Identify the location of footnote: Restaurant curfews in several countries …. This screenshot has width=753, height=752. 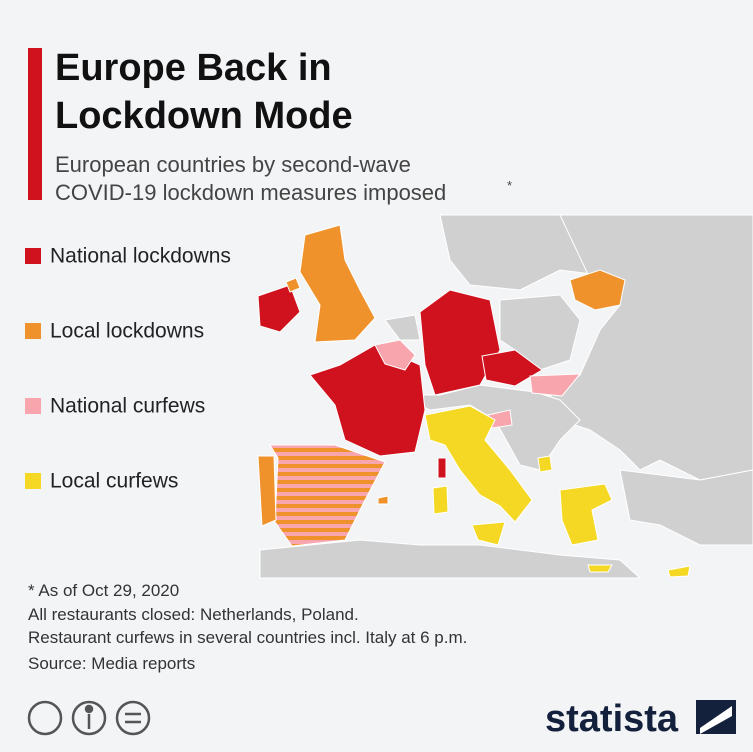
(247, 637).